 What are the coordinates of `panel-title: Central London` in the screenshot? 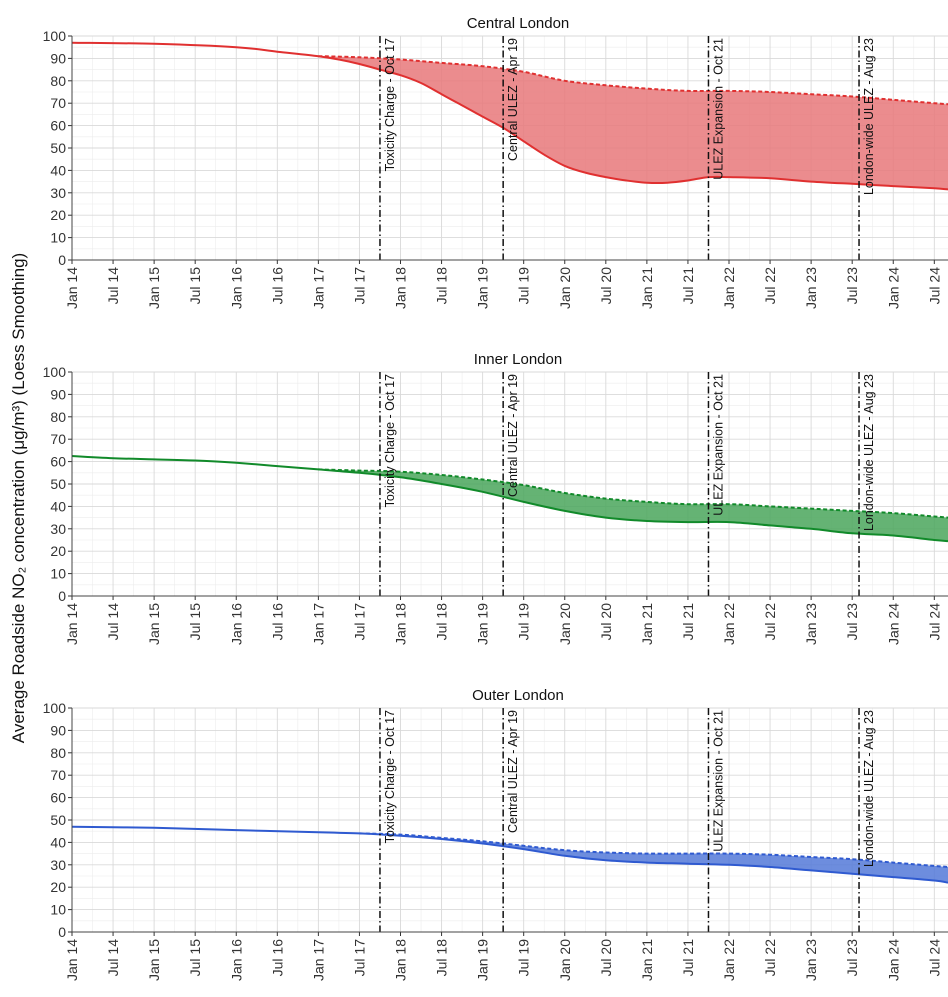 It's located at (518, 23).